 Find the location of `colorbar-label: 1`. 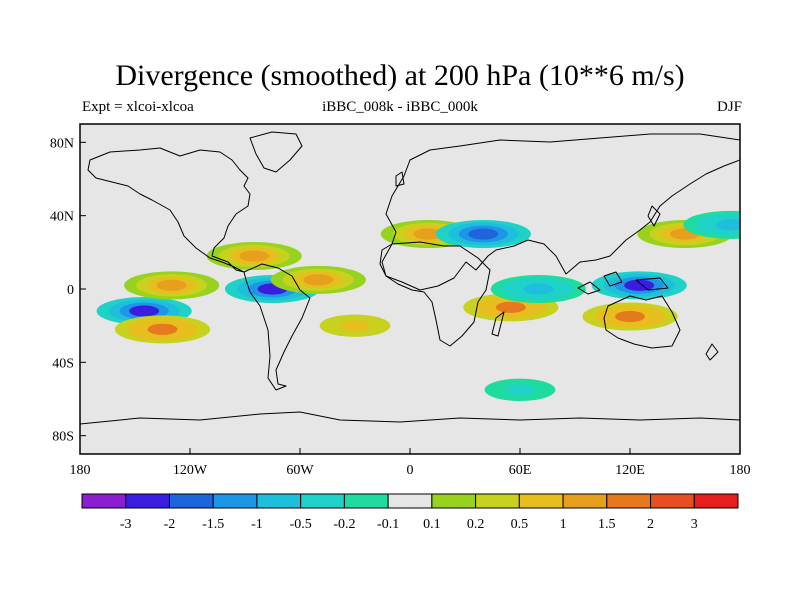

colorbar-label: 1 is located at coordinates (563, 524).